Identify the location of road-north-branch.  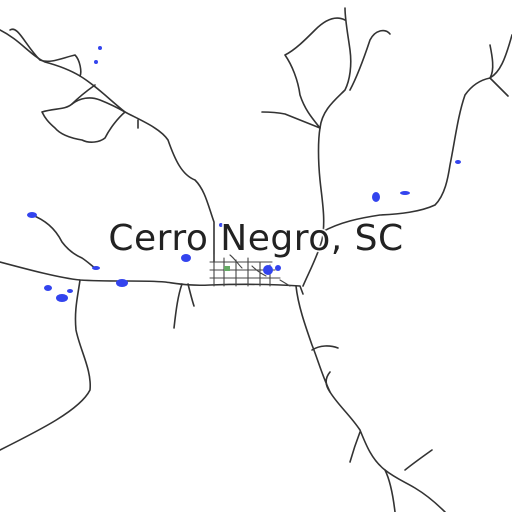
(291, 120).